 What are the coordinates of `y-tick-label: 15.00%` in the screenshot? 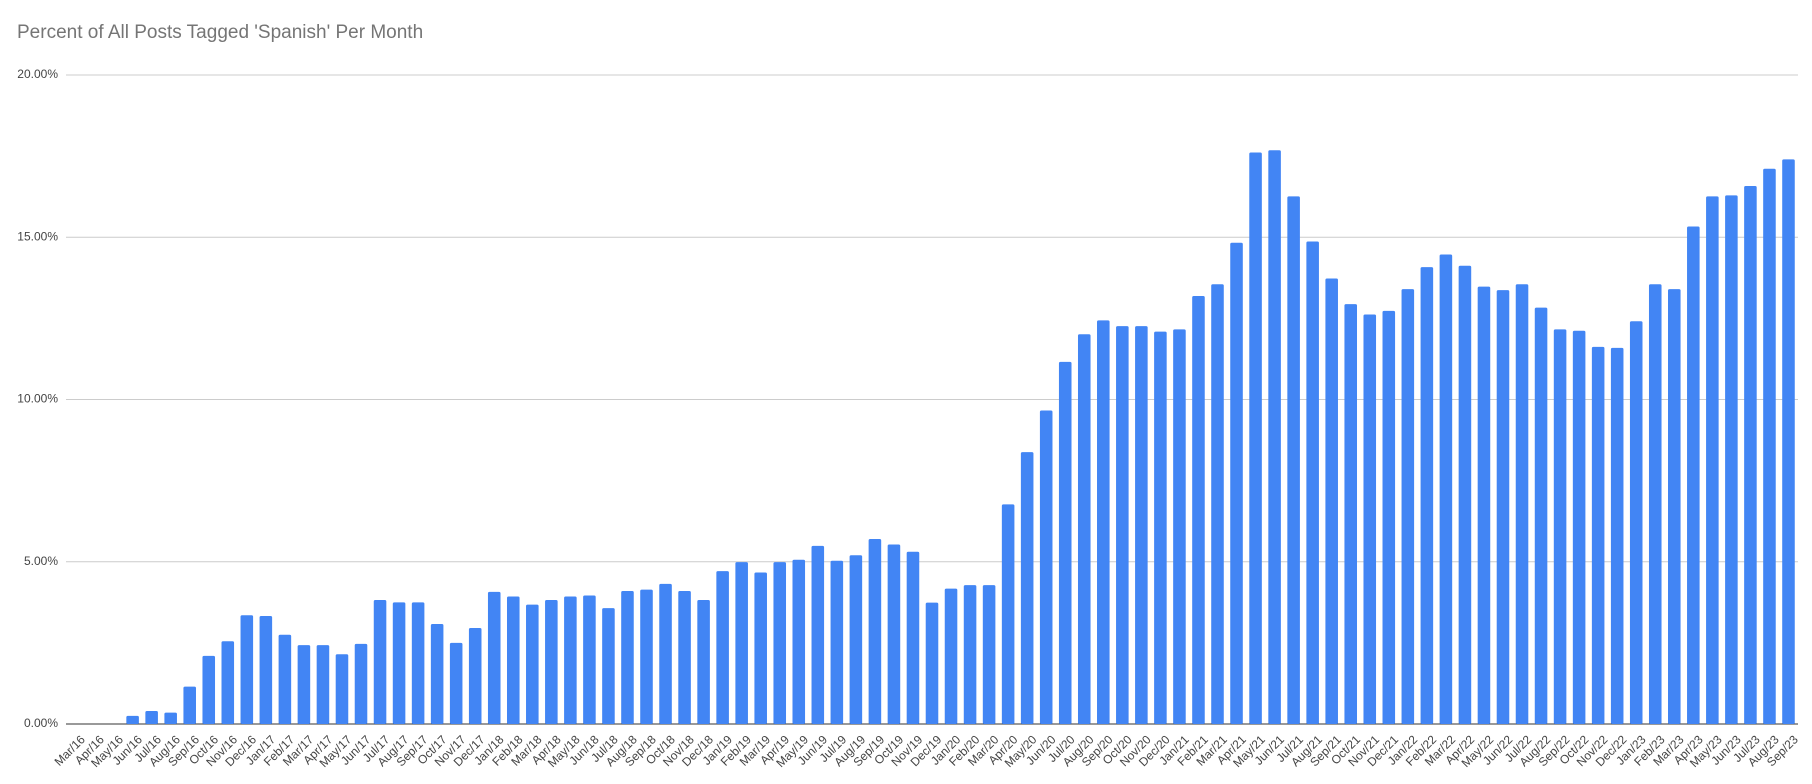 It's located at (37, 236).